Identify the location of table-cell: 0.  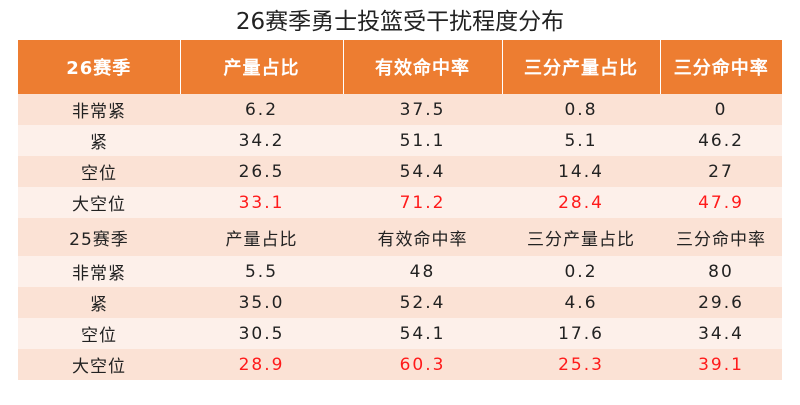
(721, 109).